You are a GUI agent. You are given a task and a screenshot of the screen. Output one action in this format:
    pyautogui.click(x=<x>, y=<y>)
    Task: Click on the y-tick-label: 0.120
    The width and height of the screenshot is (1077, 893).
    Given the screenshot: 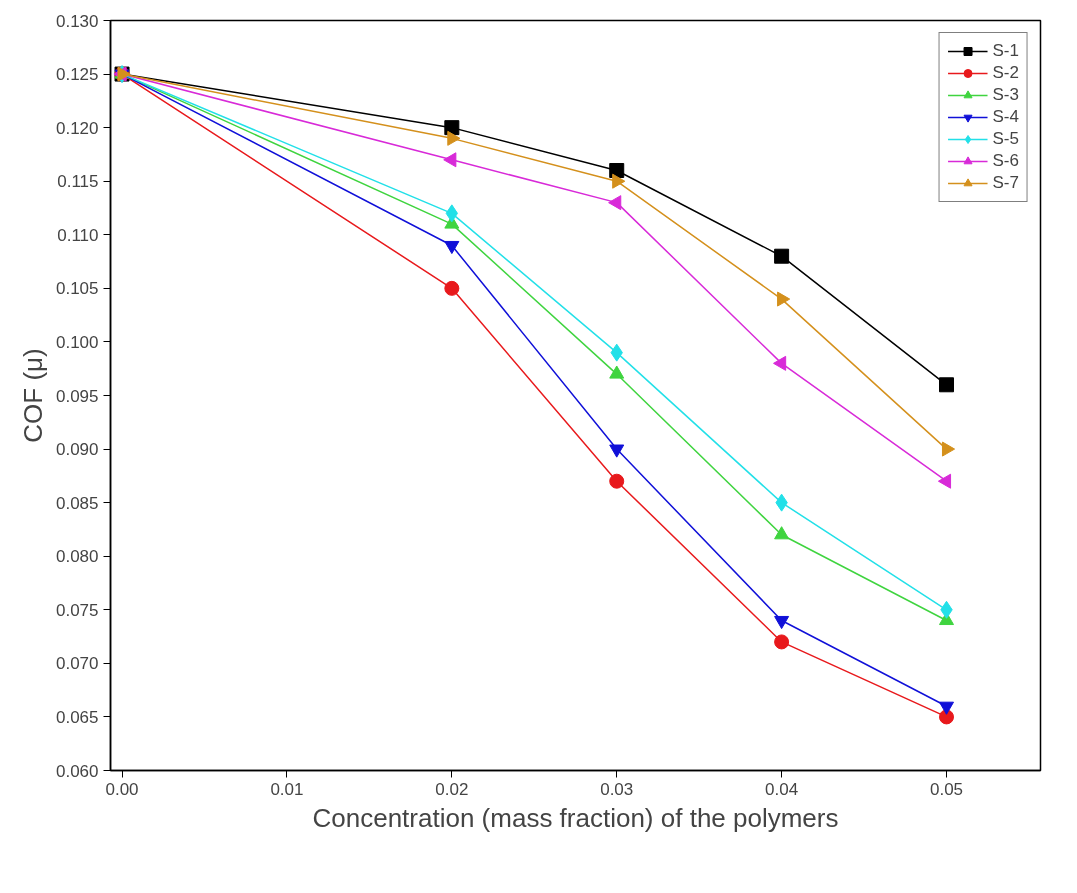 What is the action you would take?
    pyautogui.click(x=77, y=128)
    